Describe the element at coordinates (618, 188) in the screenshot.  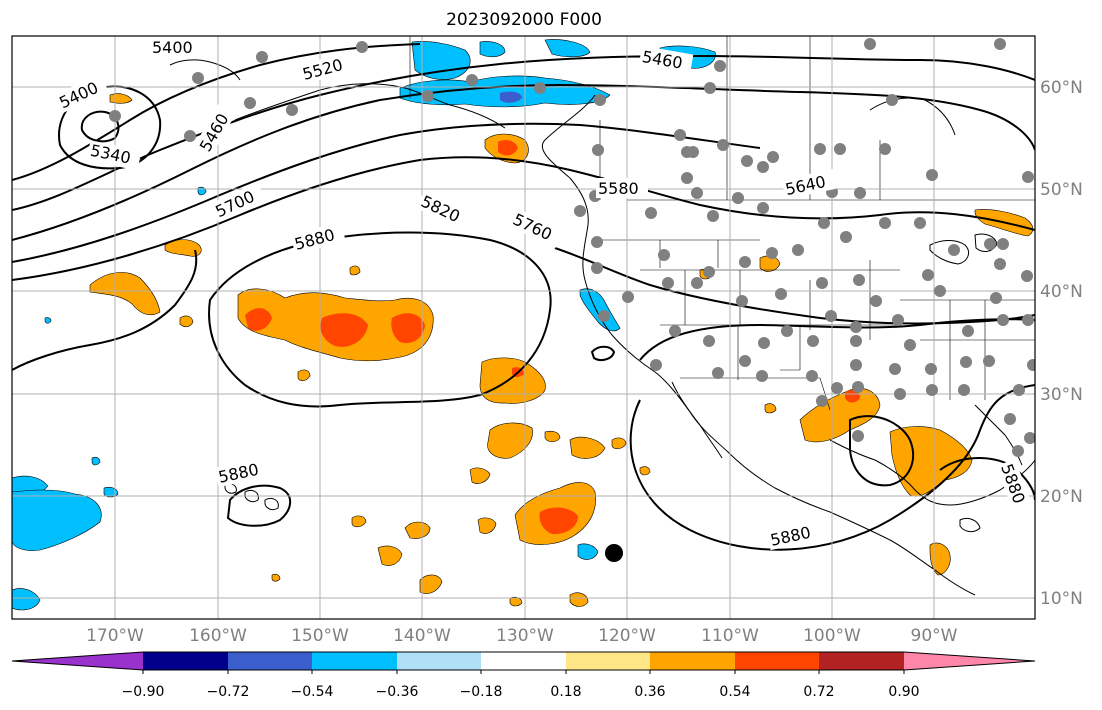
I see `svg-text: 5580` at that location.